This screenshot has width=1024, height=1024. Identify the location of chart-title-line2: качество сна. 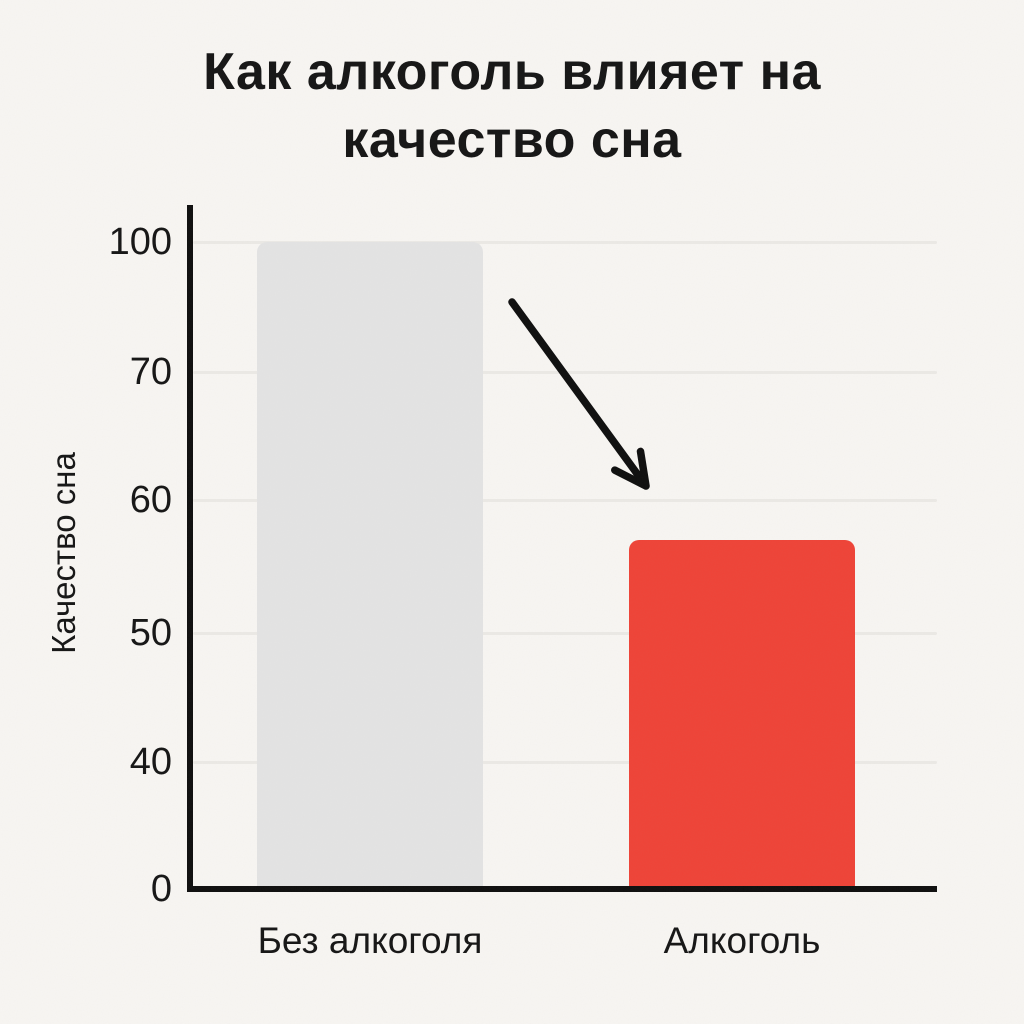
(512, 140).